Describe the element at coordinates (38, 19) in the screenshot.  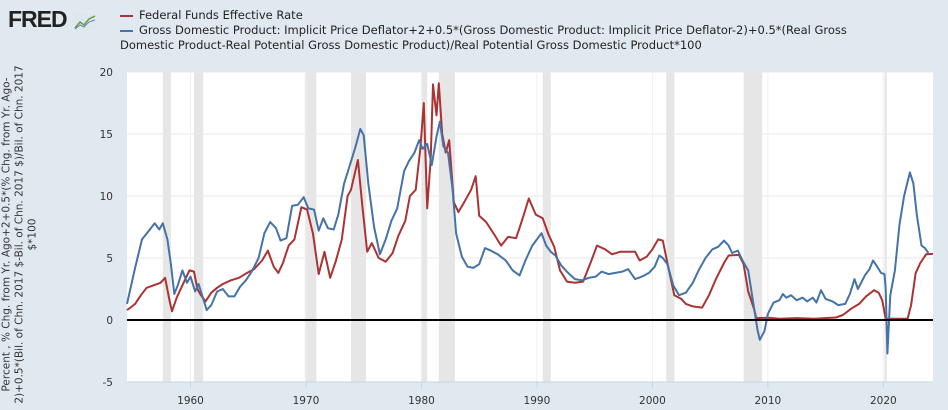
I see `fred-logo-text: FRED` at that location.